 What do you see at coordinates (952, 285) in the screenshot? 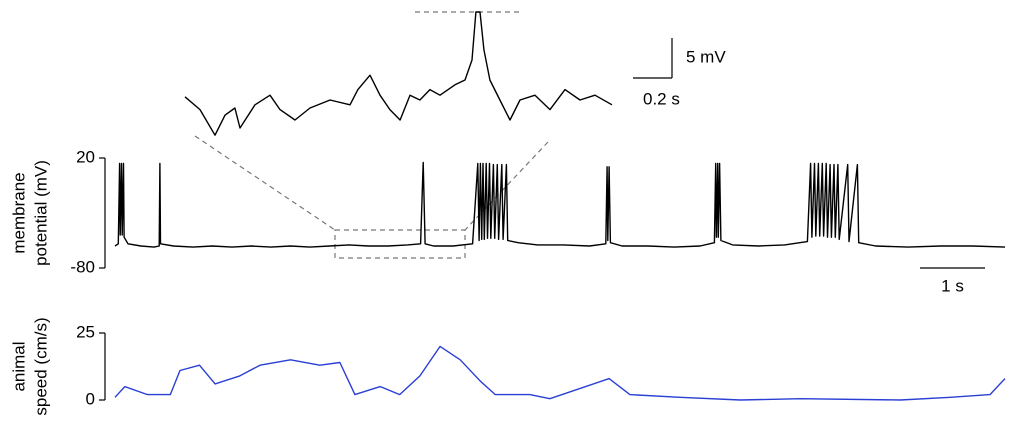
I see `scale-label: 1 s` at bounding box center [952, 285].